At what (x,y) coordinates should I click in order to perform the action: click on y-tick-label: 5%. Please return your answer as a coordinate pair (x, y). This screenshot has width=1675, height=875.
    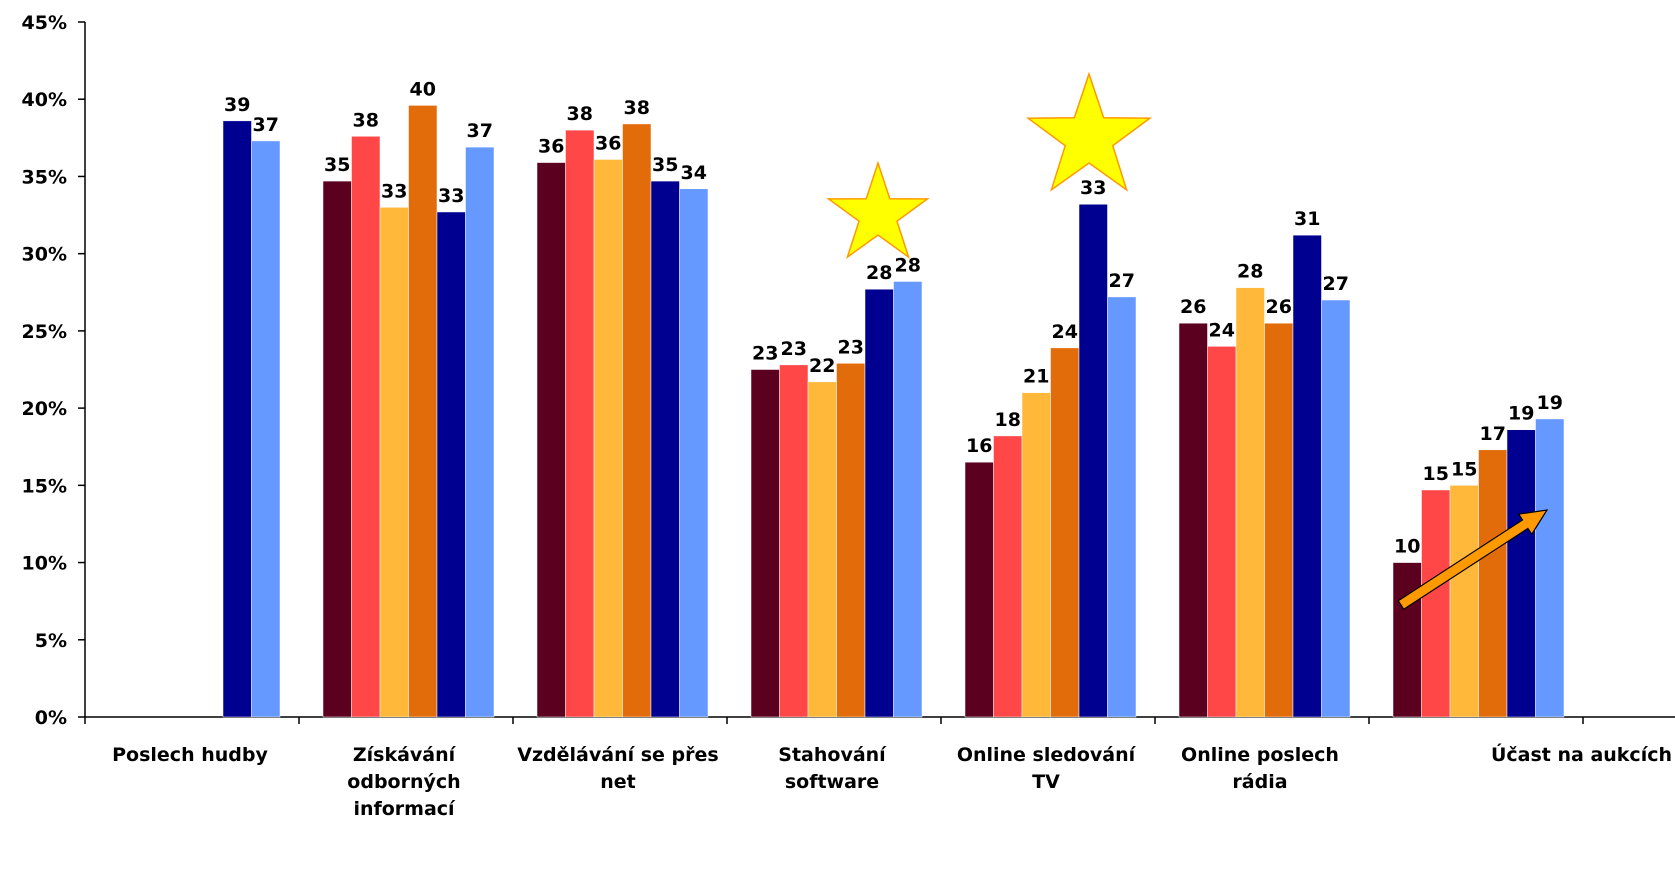
    Looking at the image, I should click on (51, 641).